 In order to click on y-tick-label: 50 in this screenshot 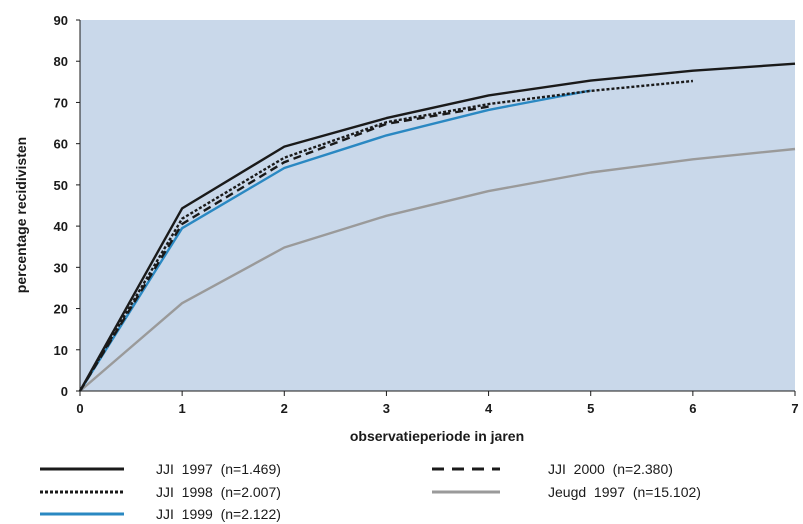, I will do `click(61, 185)`.